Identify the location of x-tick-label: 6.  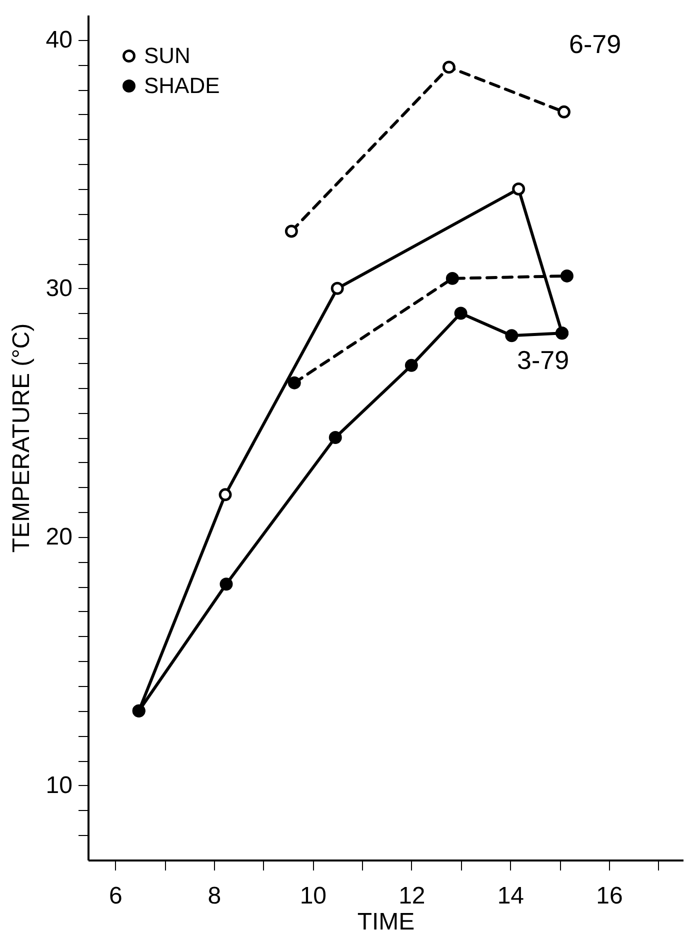
(115, 896).